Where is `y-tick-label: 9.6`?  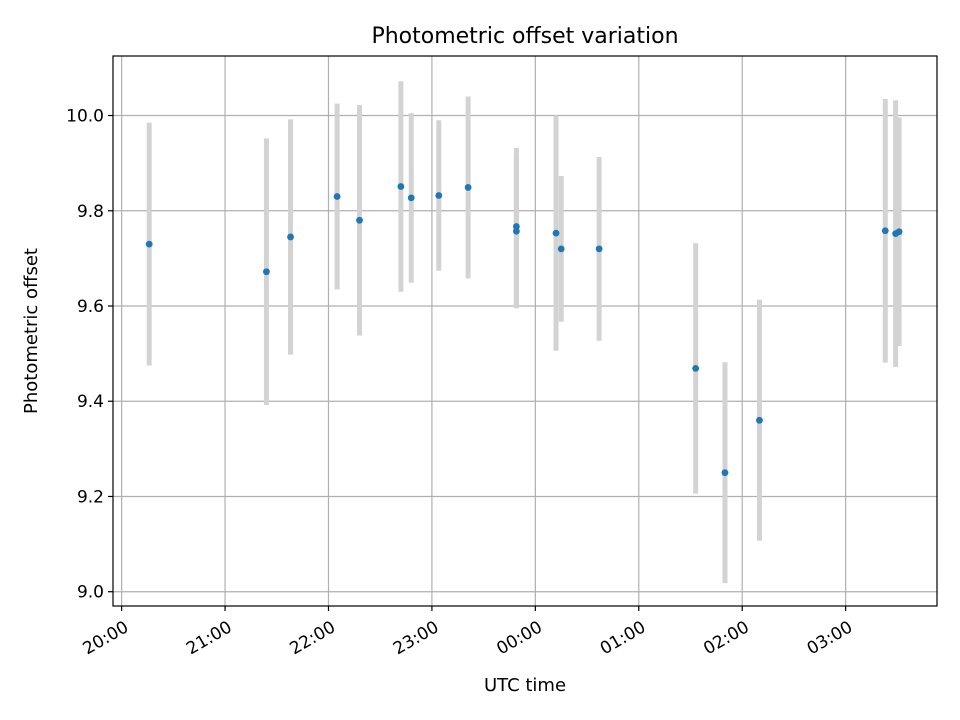 y-tick-label: 9.6 is located at coordinates (90, 307).